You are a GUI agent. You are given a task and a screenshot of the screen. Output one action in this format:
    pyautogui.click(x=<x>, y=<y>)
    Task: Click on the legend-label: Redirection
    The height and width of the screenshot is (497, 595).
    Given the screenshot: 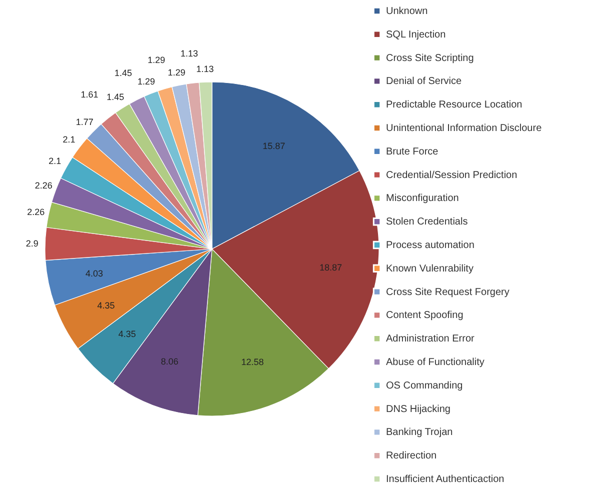 What is the action you would take?
    pyautogui.click(x=411, y=456)
    